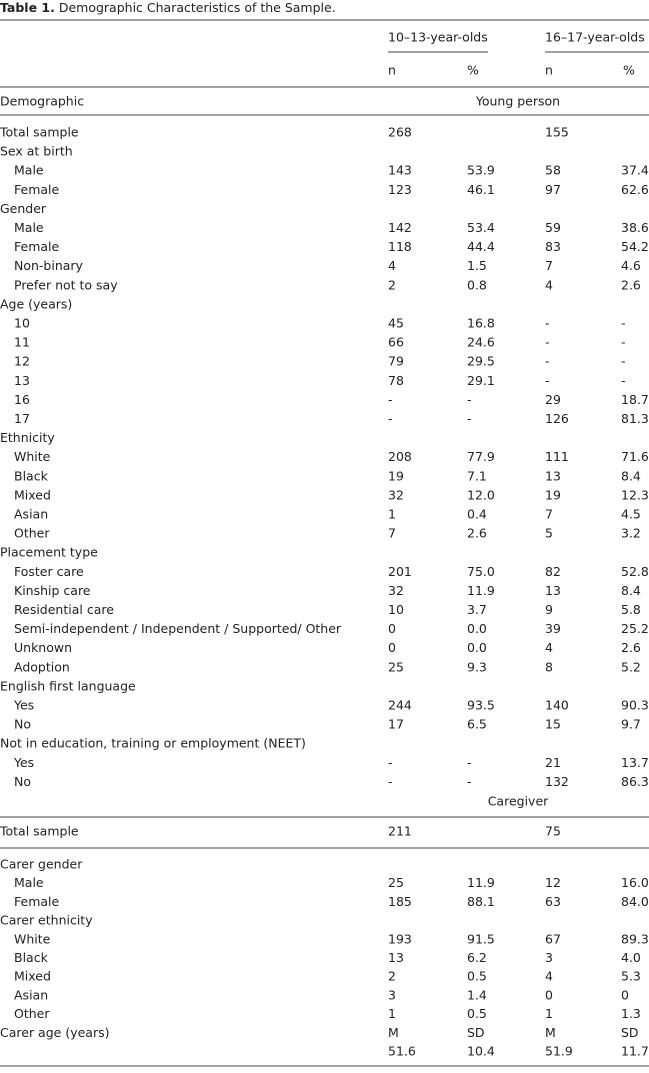 The height and width of the screenshot is (1073, 649). Describe the element at coordinates (32, 494) in the screenshot. I see `row-label: Mixed` at that location.